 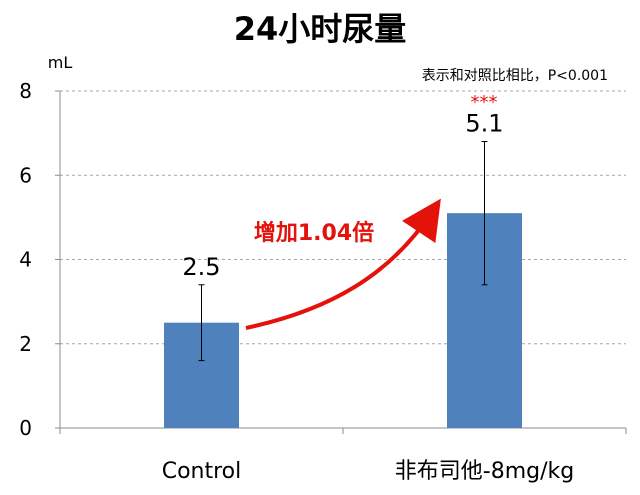 I want to click on y-tick-label: 6, so click(x=25, y=175).